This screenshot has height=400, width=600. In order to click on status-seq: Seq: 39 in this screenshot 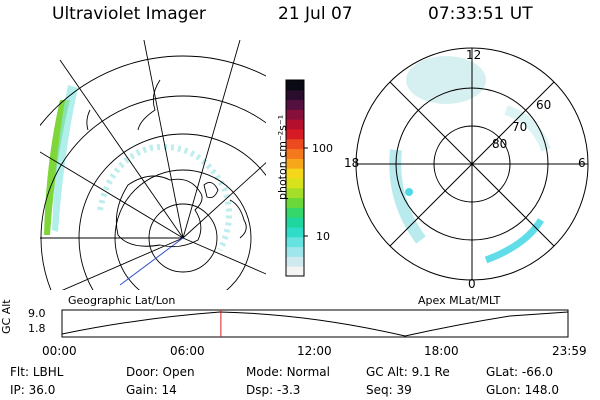, I will do `click(389, 390)`.